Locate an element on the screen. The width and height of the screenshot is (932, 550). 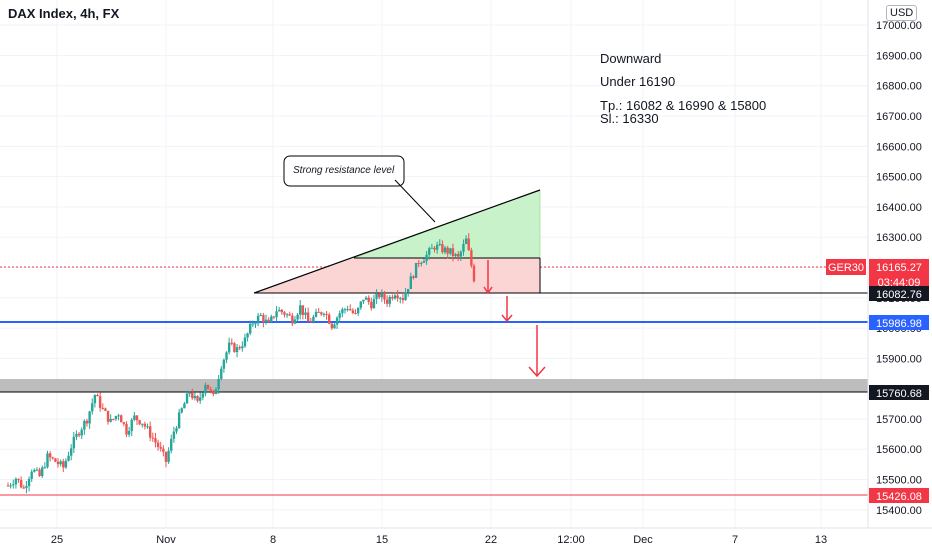
x-tick-label: 15 is located at coordinates (382, 540).